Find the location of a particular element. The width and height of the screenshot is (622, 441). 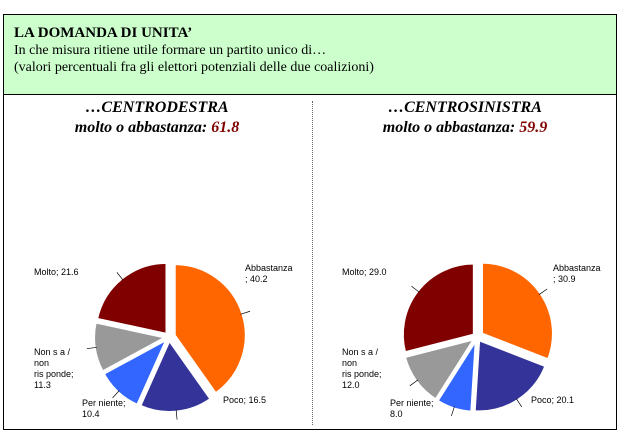

slice-label: Abbastanza; 30.9 is located at coordinates (577, 273).